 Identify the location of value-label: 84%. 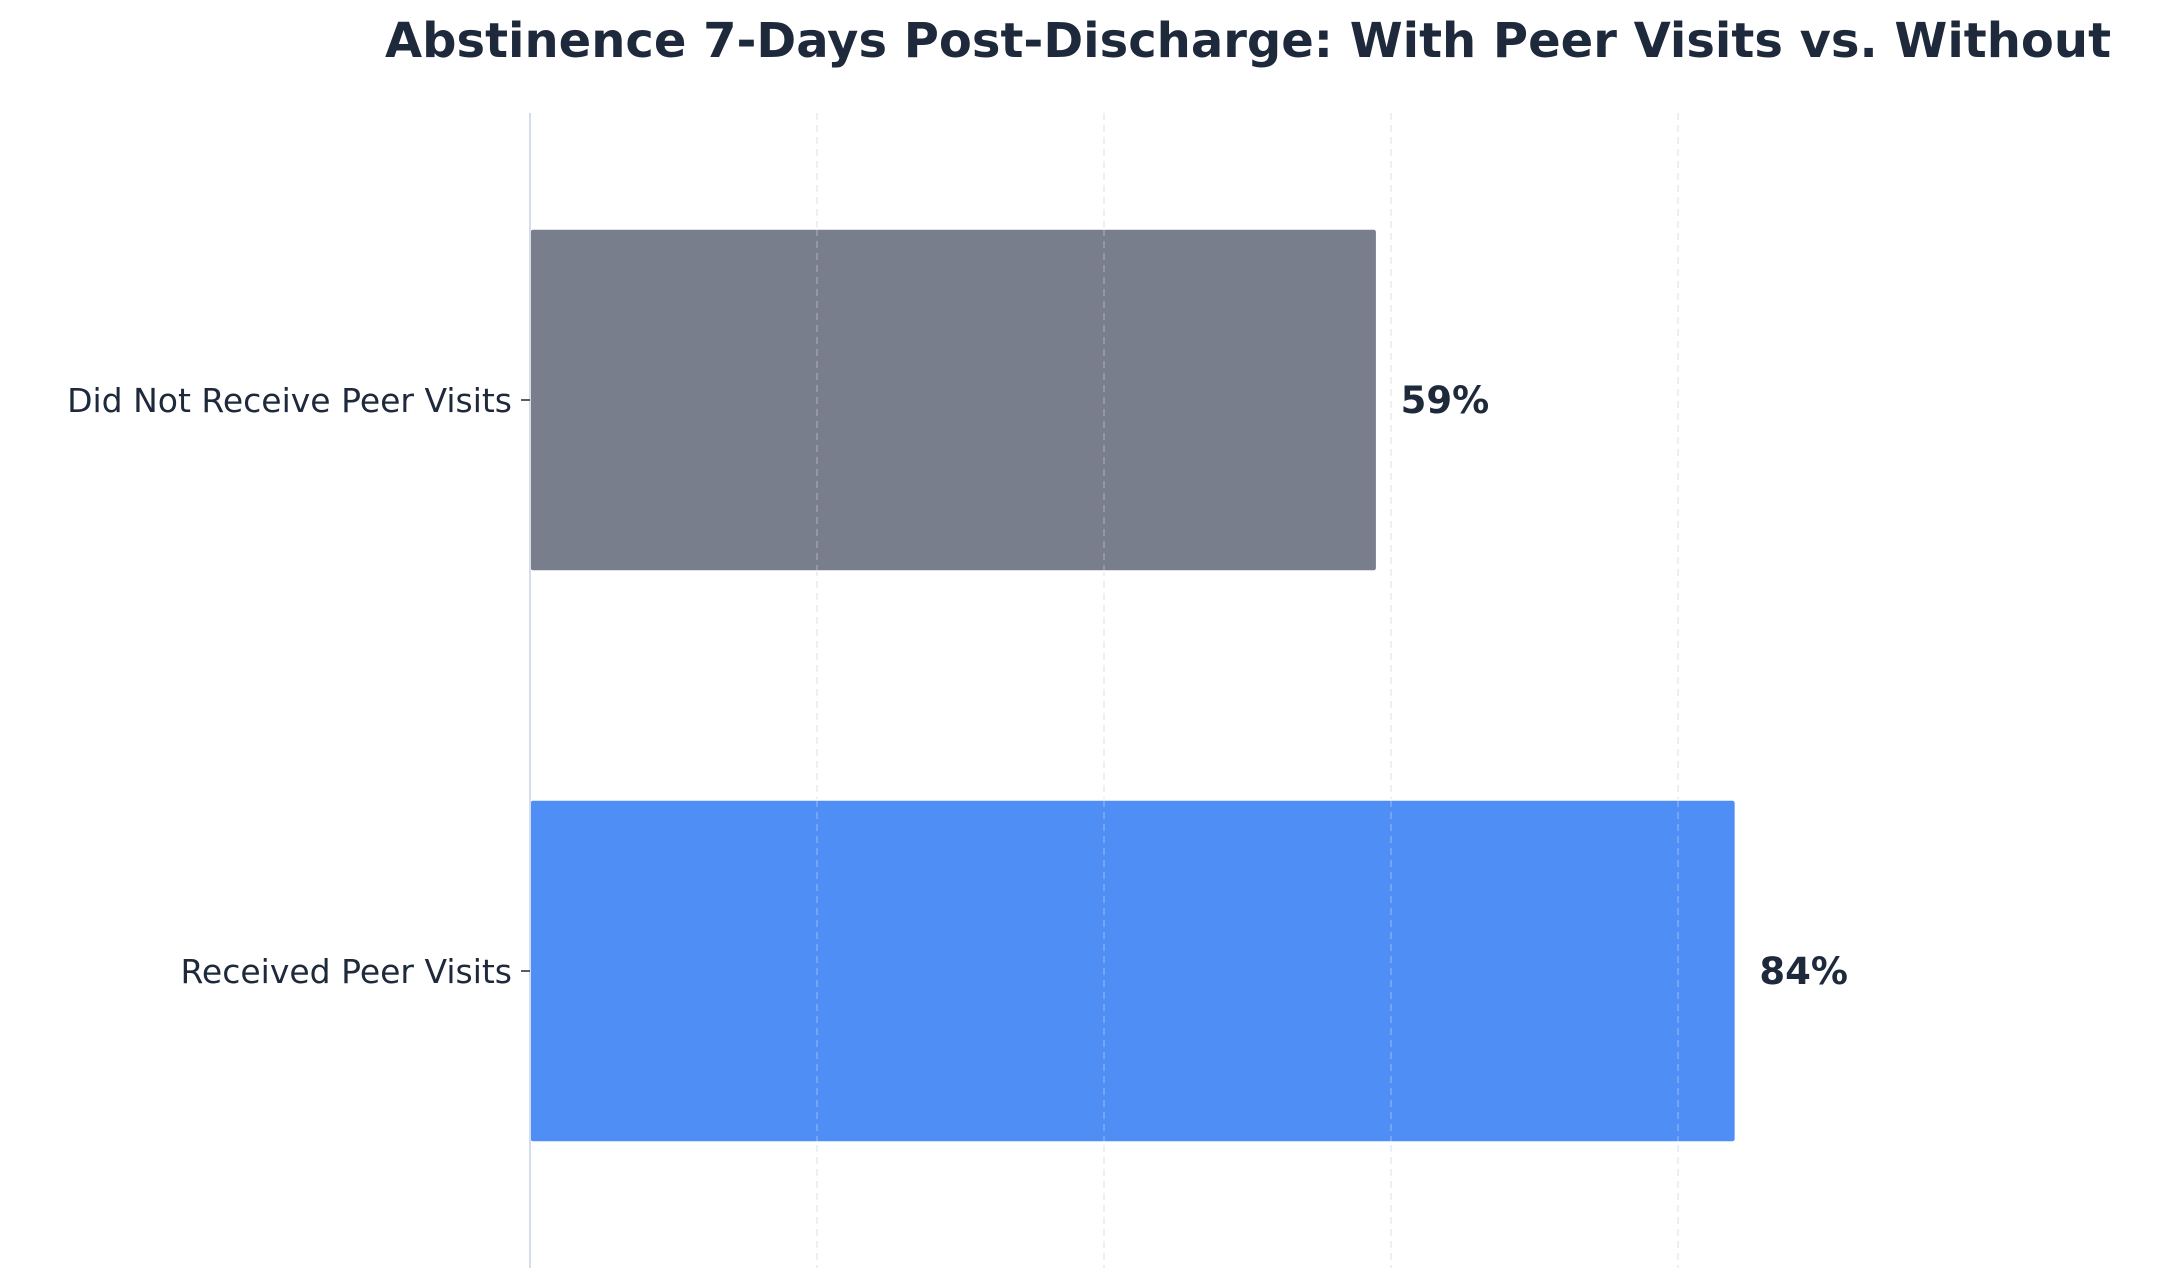
(1803, 971).